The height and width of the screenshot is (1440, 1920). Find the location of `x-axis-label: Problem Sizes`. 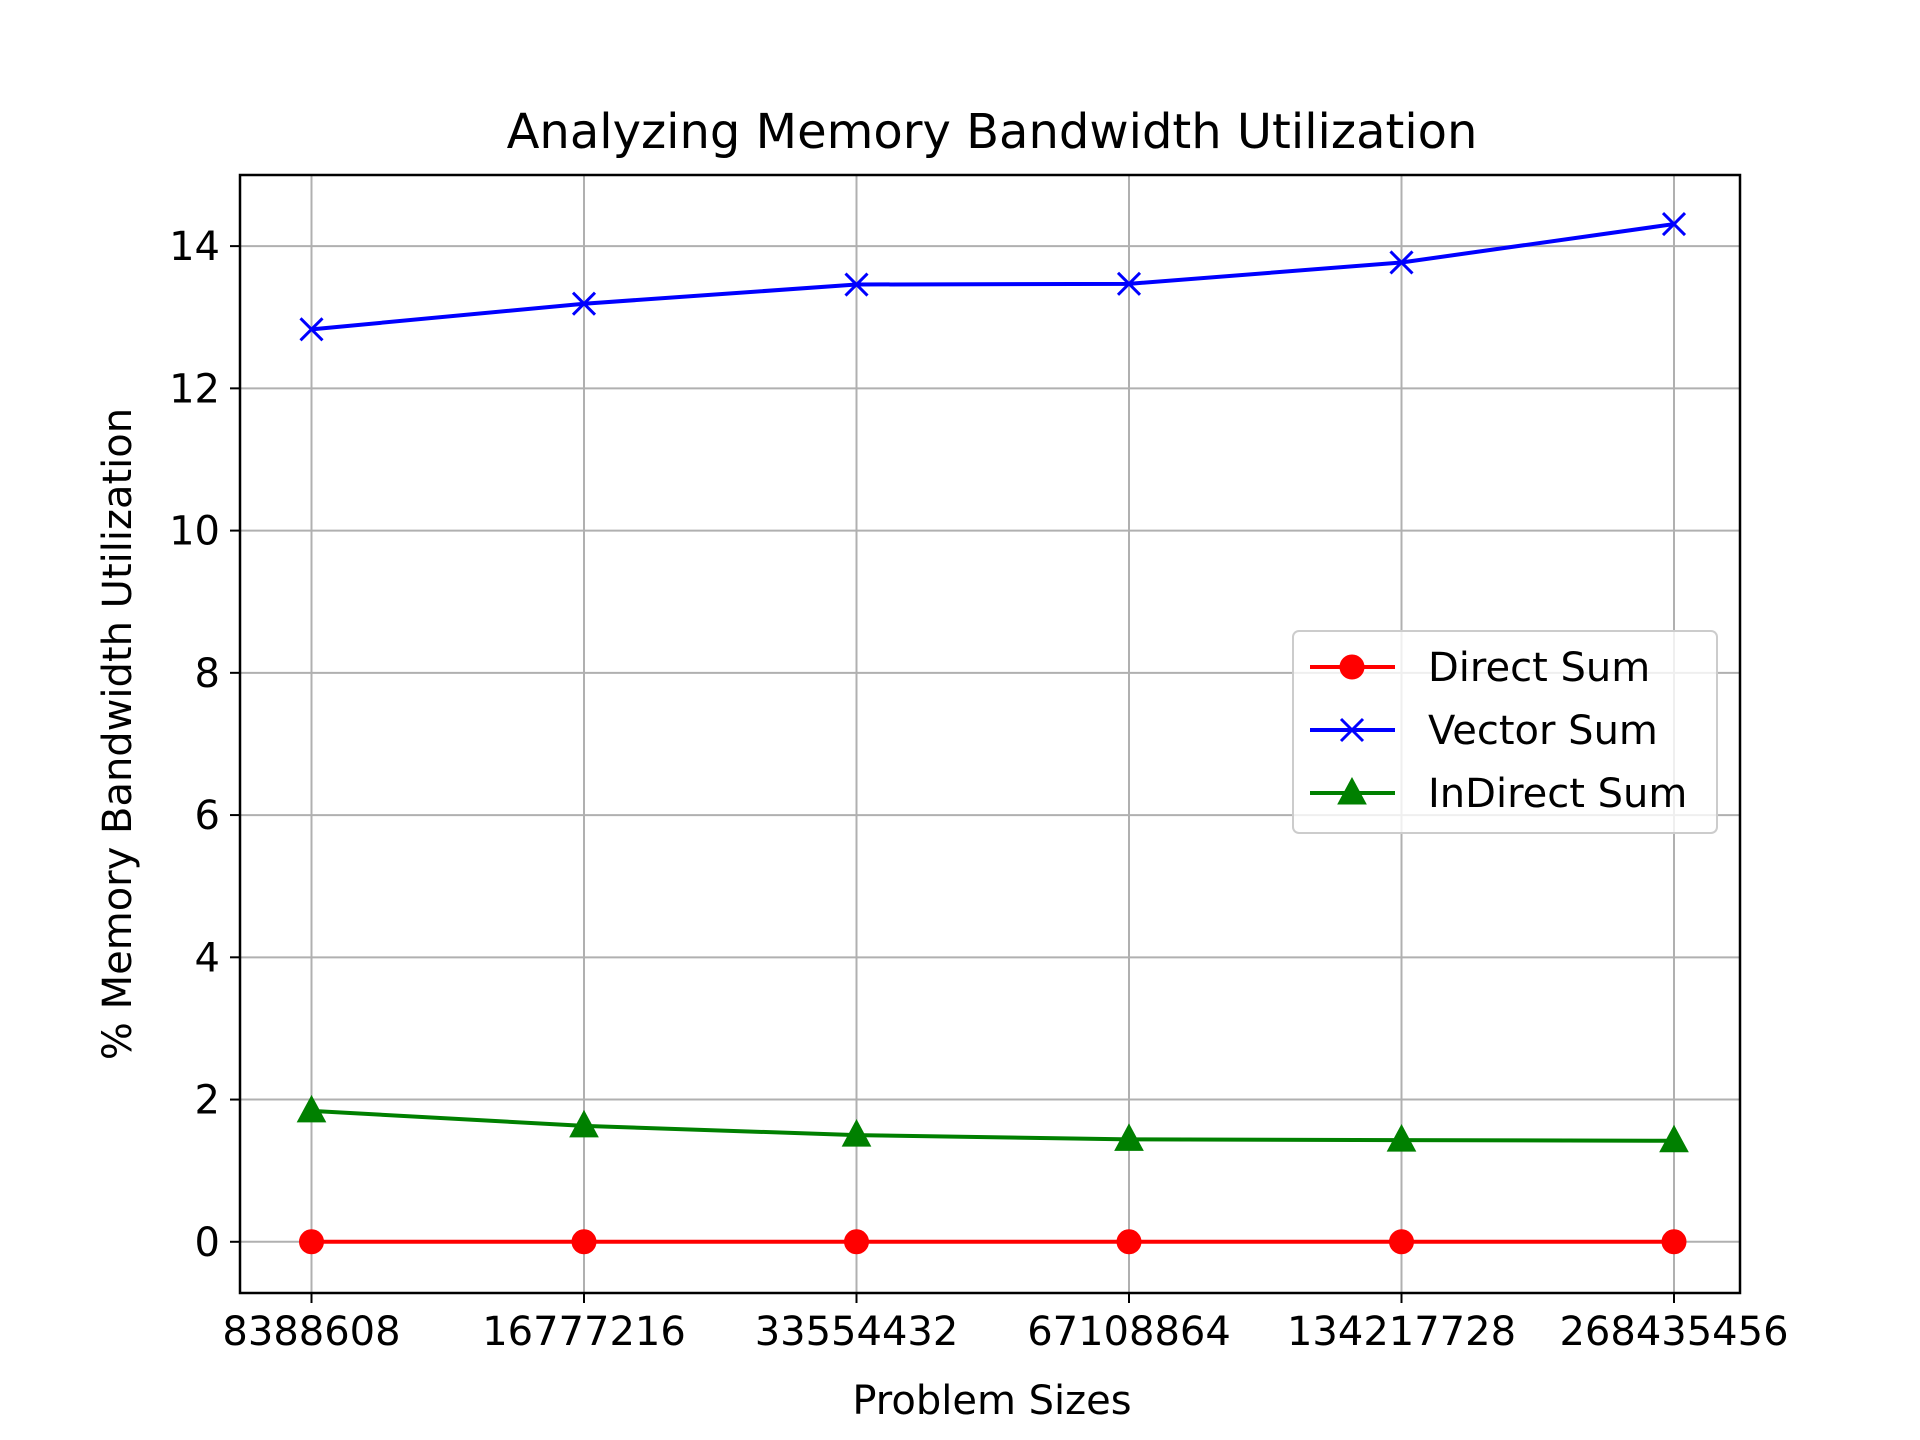

x-axis-label: Problem Sizes is located at coordinates (991, 1401).